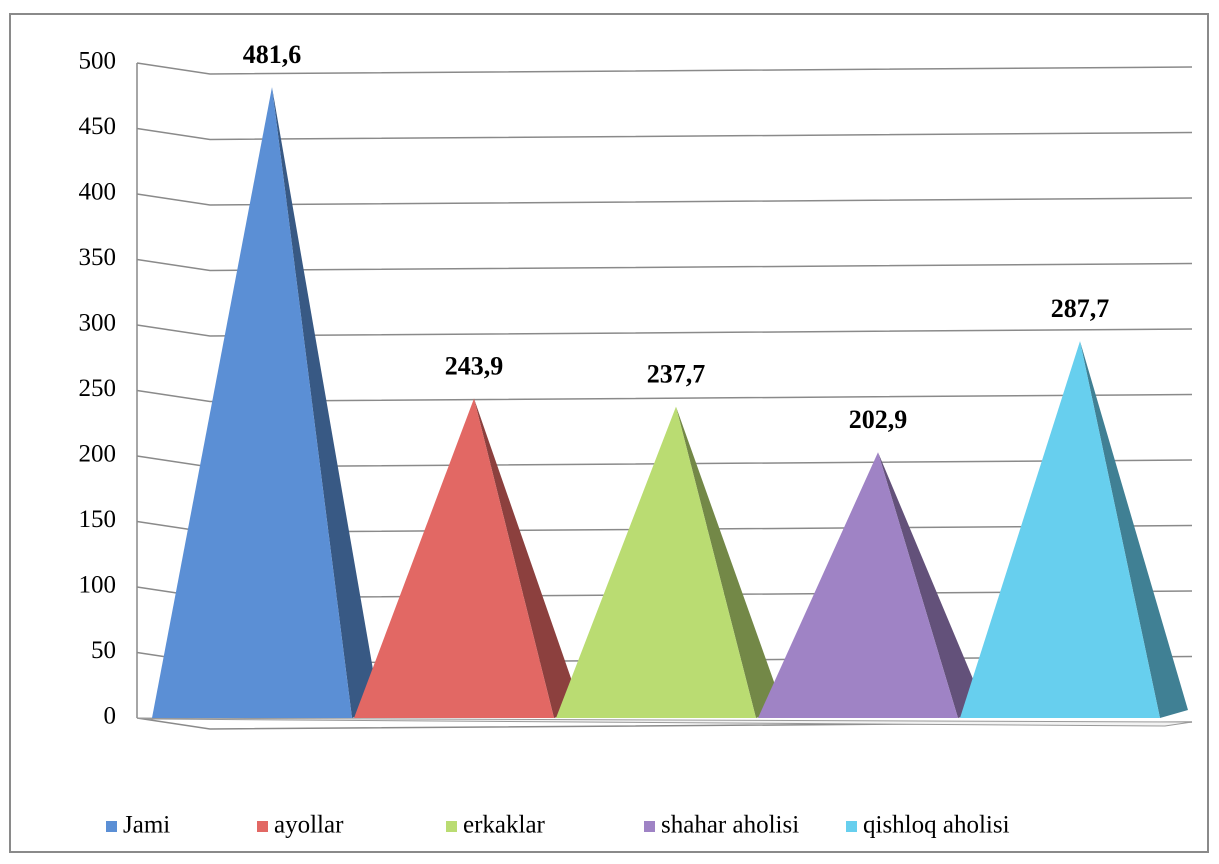 The height and width of the screenshot is (864, 1219). Describe the element at coordinates (98, 126) in the screenshot. I see `y-tick-label: 450` at that location.